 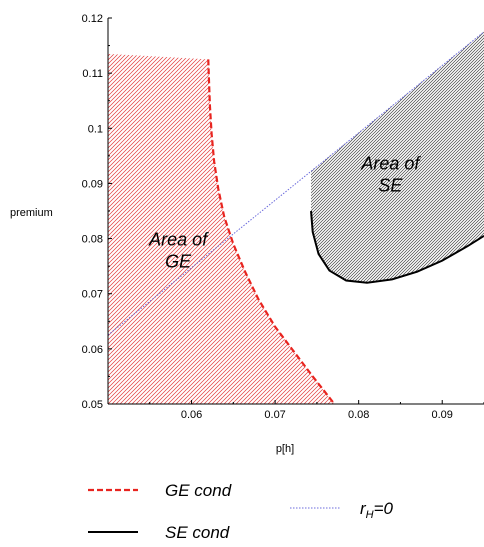 I want to click on legend-item: SE cond, so click(x=159, y=532).